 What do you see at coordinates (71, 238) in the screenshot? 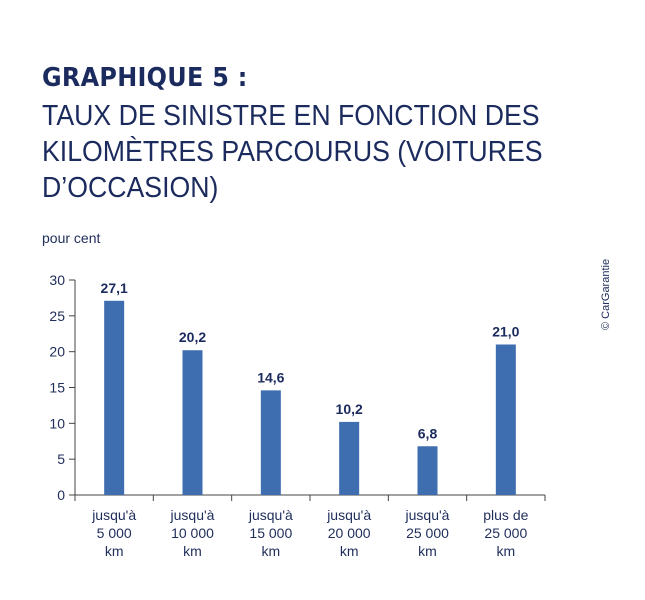
I see `unit-label: pour cent` at bounding box center [71, 238].